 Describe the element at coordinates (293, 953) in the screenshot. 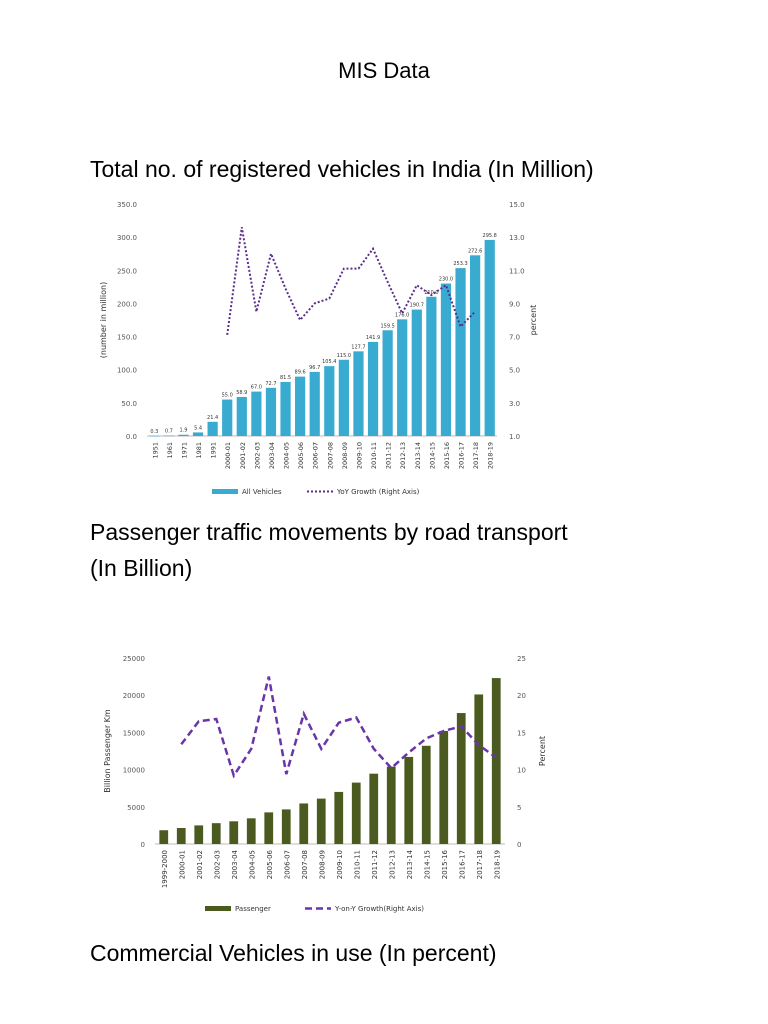

I see `section-heading-commercial: Commercial Vehicles in use (In percent)` at that location.